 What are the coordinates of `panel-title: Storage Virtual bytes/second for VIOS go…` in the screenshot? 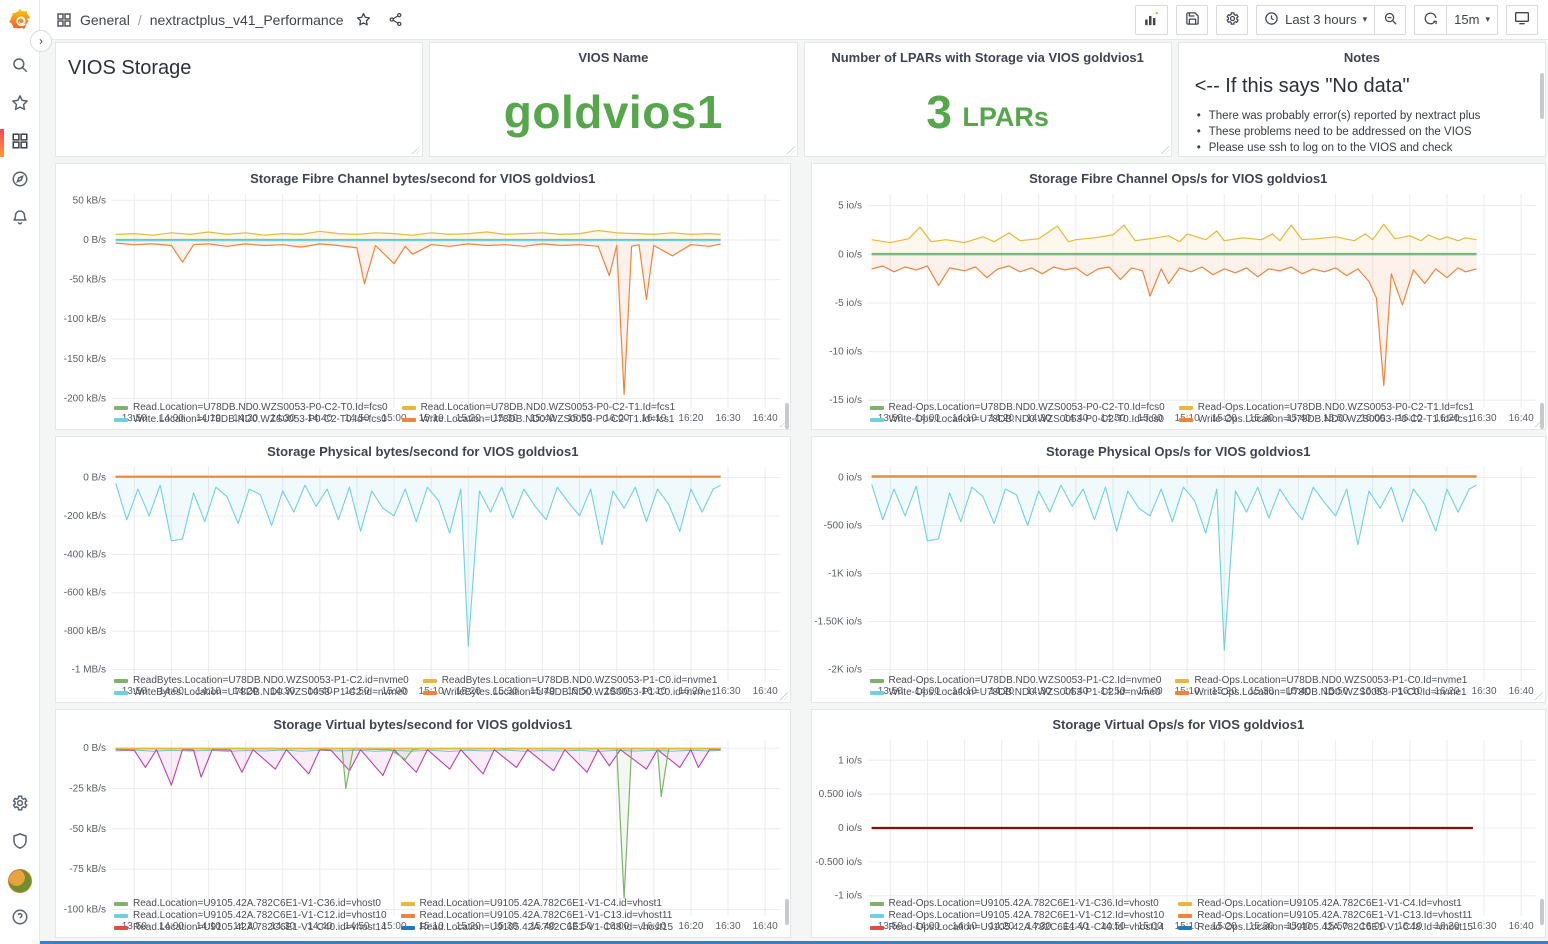 It's located at (423, 724).